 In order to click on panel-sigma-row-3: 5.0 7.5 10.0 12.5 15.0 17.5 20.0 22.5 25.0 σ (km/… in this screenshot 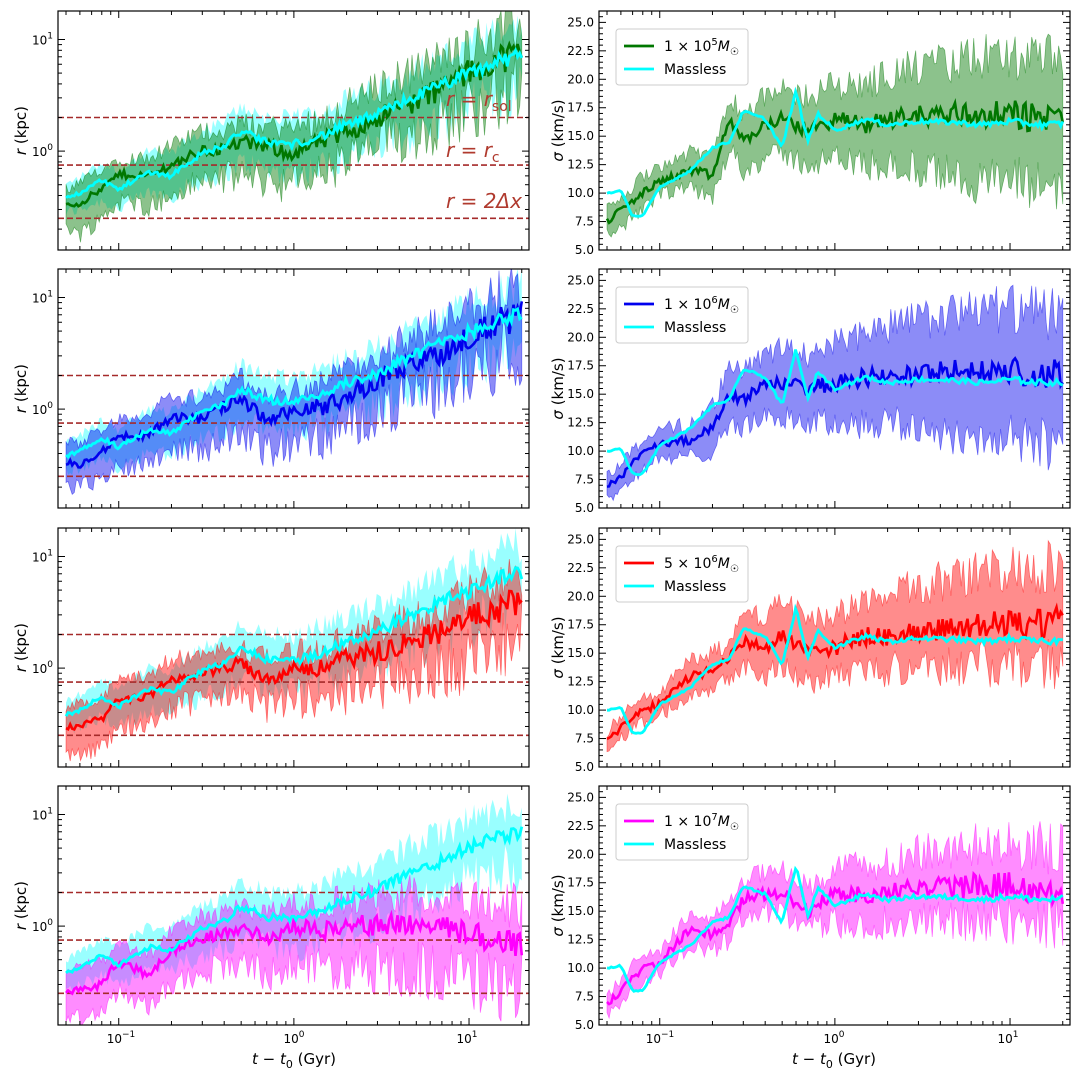, I will do `click(810, 908)`.